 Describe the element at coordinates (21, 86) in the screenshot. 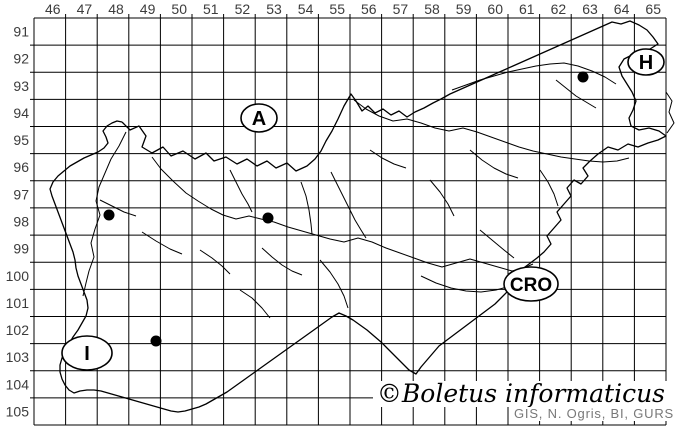

I see `y-axis-label: 93` at that location.